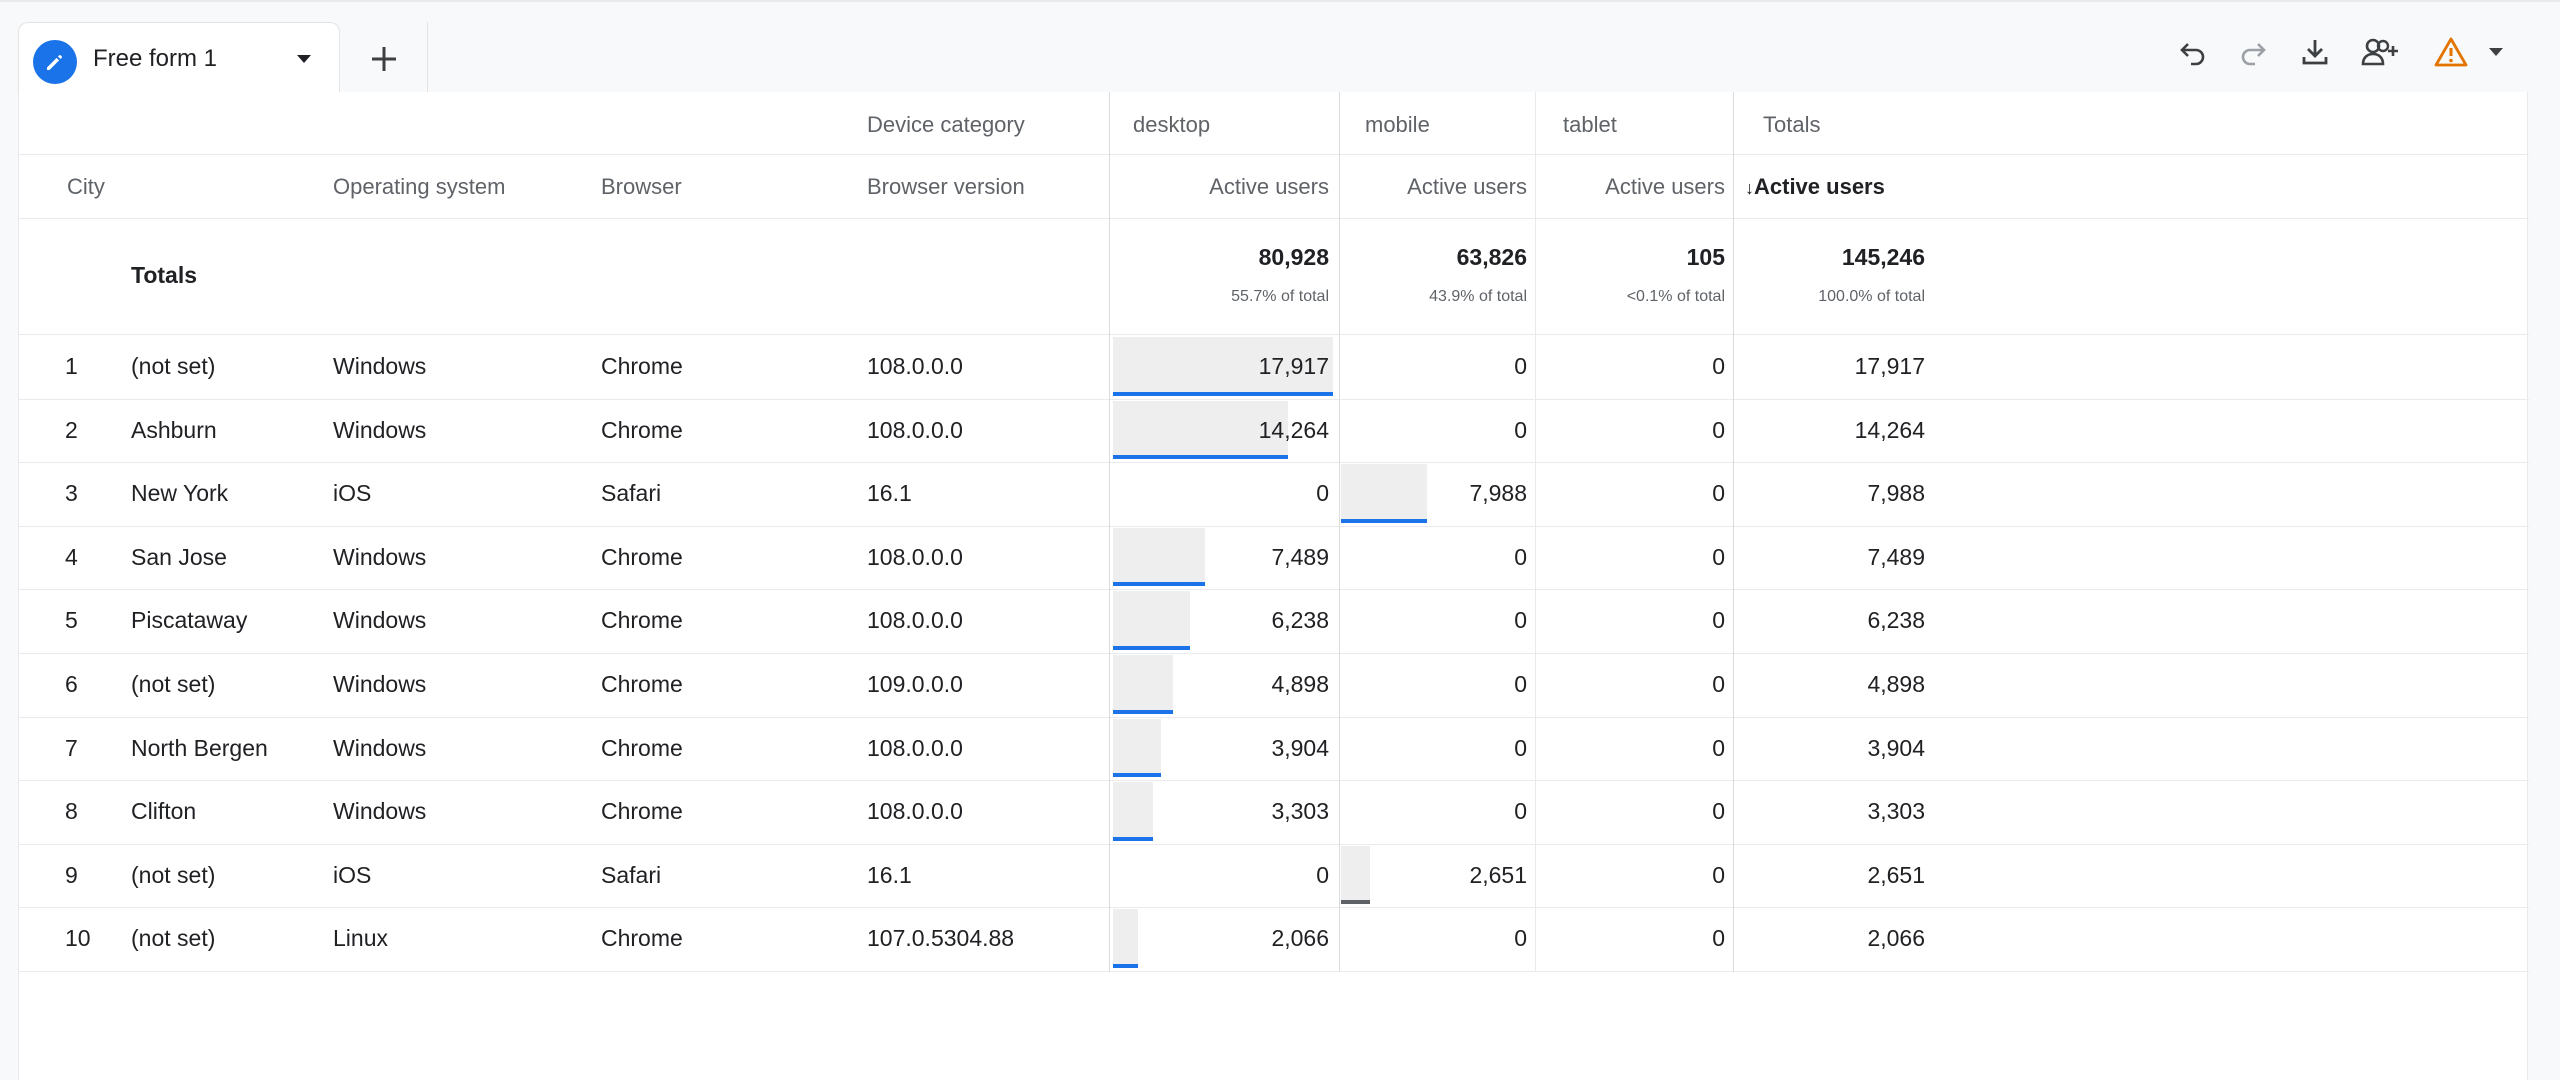 The height and width of the screenshot is (1080, 2560). Describe the element at coordinates (71, 493) in the screenshot. I see `row-rank: 3` at that location.